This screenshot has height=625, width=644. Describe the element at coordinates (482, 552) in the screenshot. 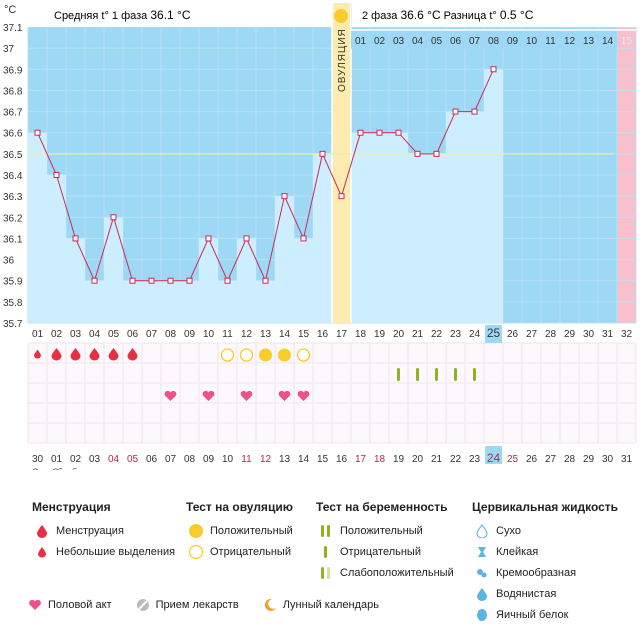

I see `sticky-icon` at that location.